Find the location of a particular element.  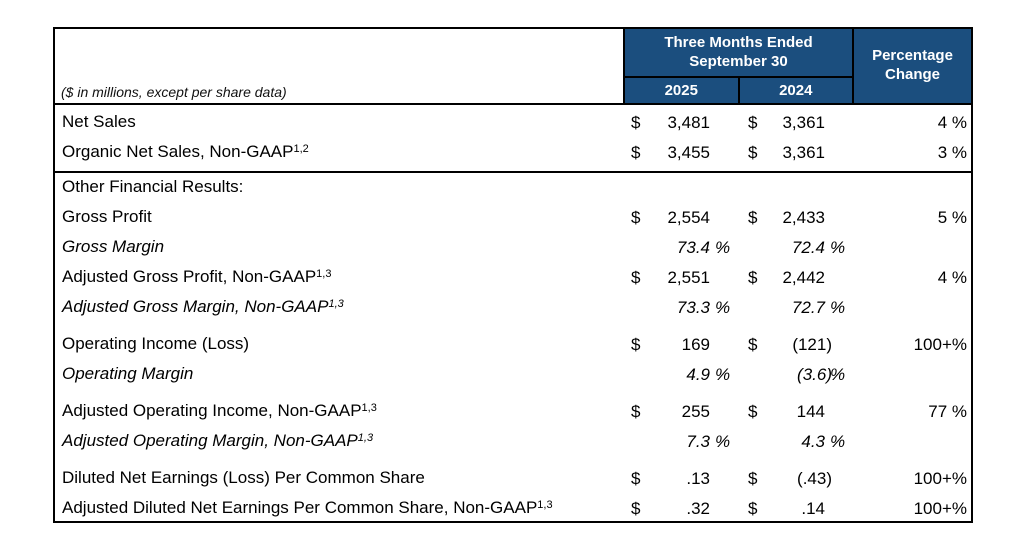

amount-2025: 169 is located at coordinates (695, 344).